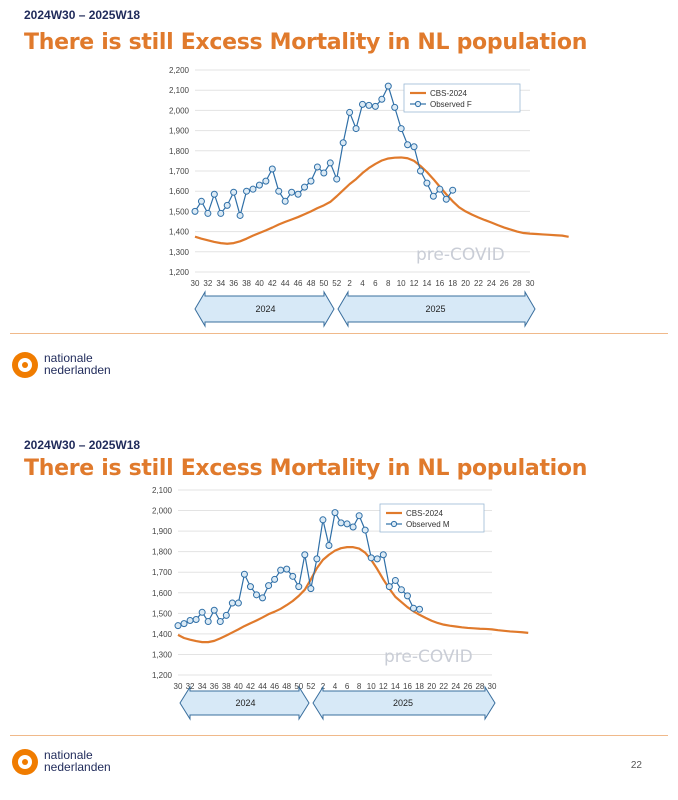  What do you see at coordinates (179, 272) in the screenshot?
I see `y-tick-label: 1,200` at bounding box center [179, 272].